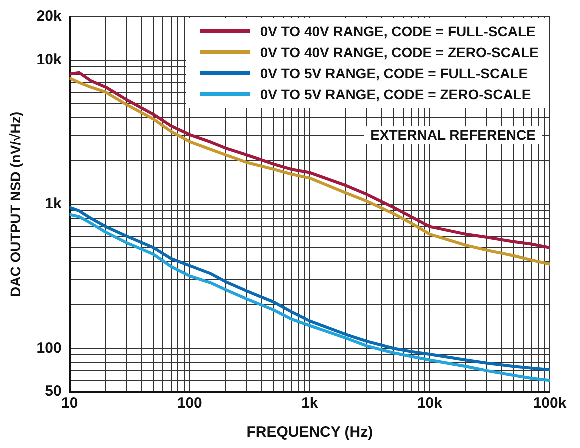 This screenshot has height=448, width=580. What do you see at coordinates (453, 134) in the screenshot?
I see `annotation: EXTERNAL REFERENCE` at bounding box center [453, 134].